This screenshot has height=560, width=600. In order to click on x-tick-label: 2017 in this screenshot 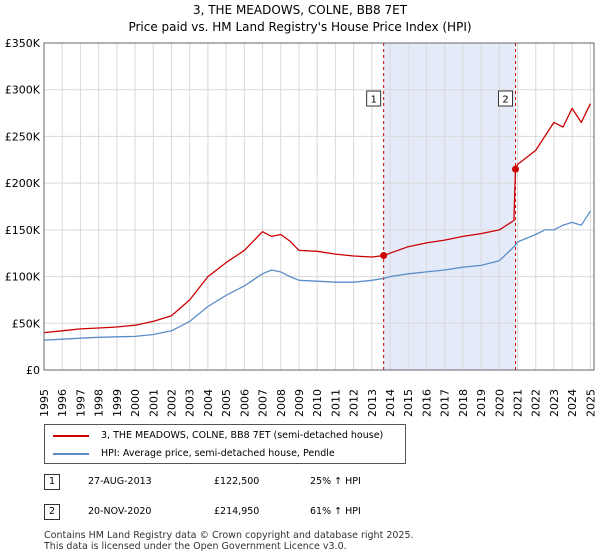, I will do `click(445, 403)`.